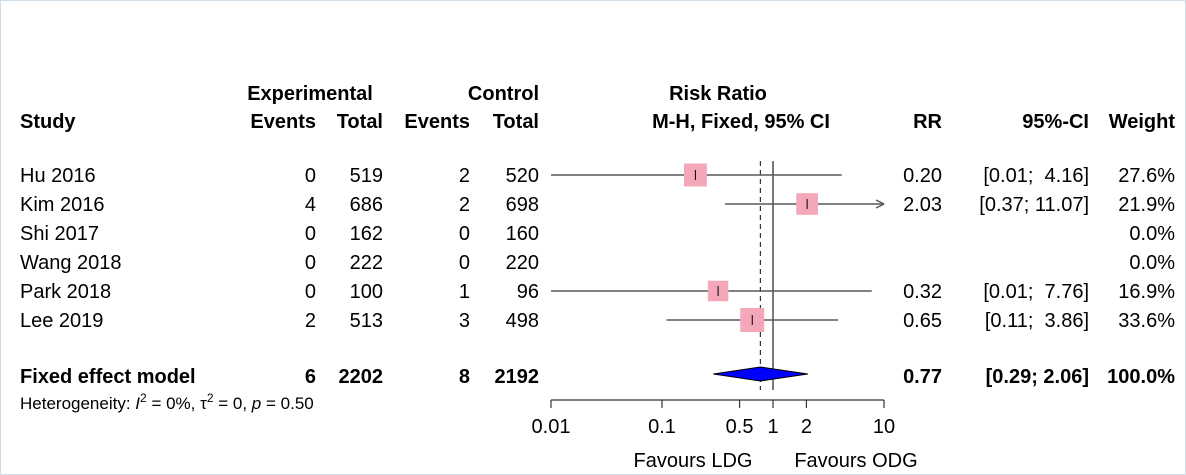 Image resolution: width=1186 pixels, height=475 pixels. I want to click on x-tick-label: 0.01, so click(551, 427).